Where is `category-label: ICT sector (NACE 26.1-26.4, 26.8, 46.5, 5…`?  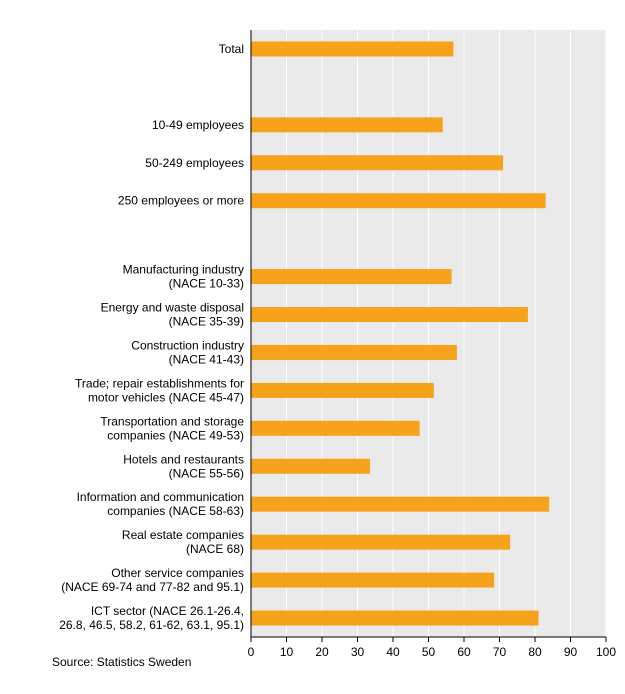
category-label: ICT sector (NACE 26.1-26.4, 26.8, 46.5, 5… is located at coordinates (151, 618).